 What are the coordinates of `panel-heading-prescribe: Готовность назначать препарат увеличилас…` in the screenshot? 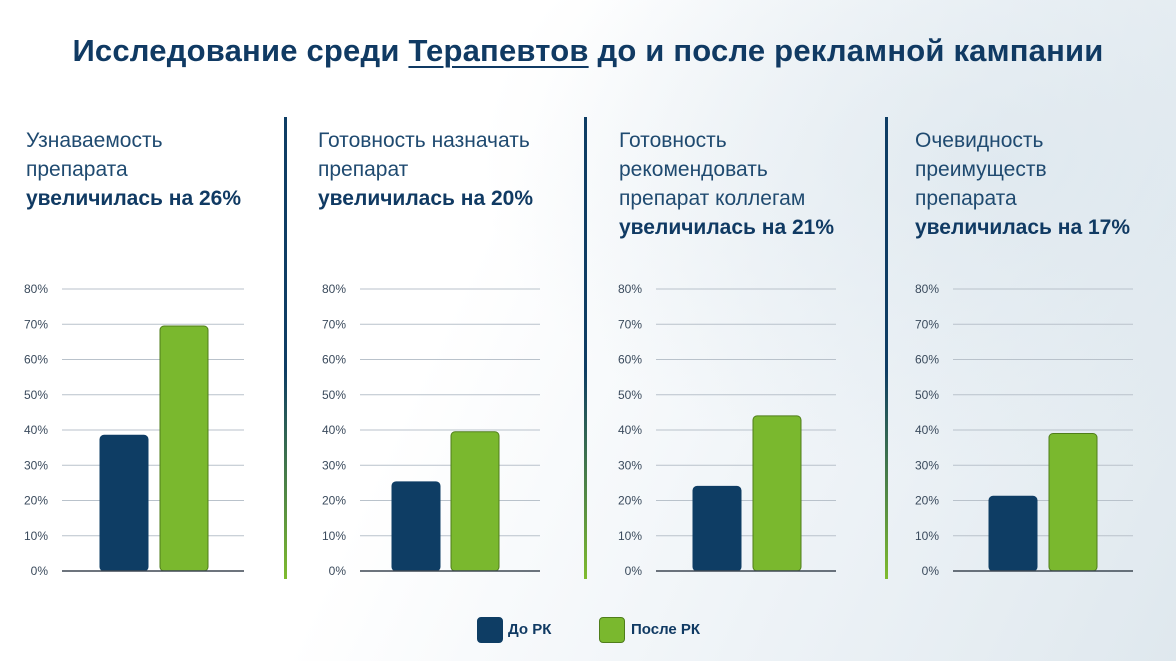 It's located at (425, 169).